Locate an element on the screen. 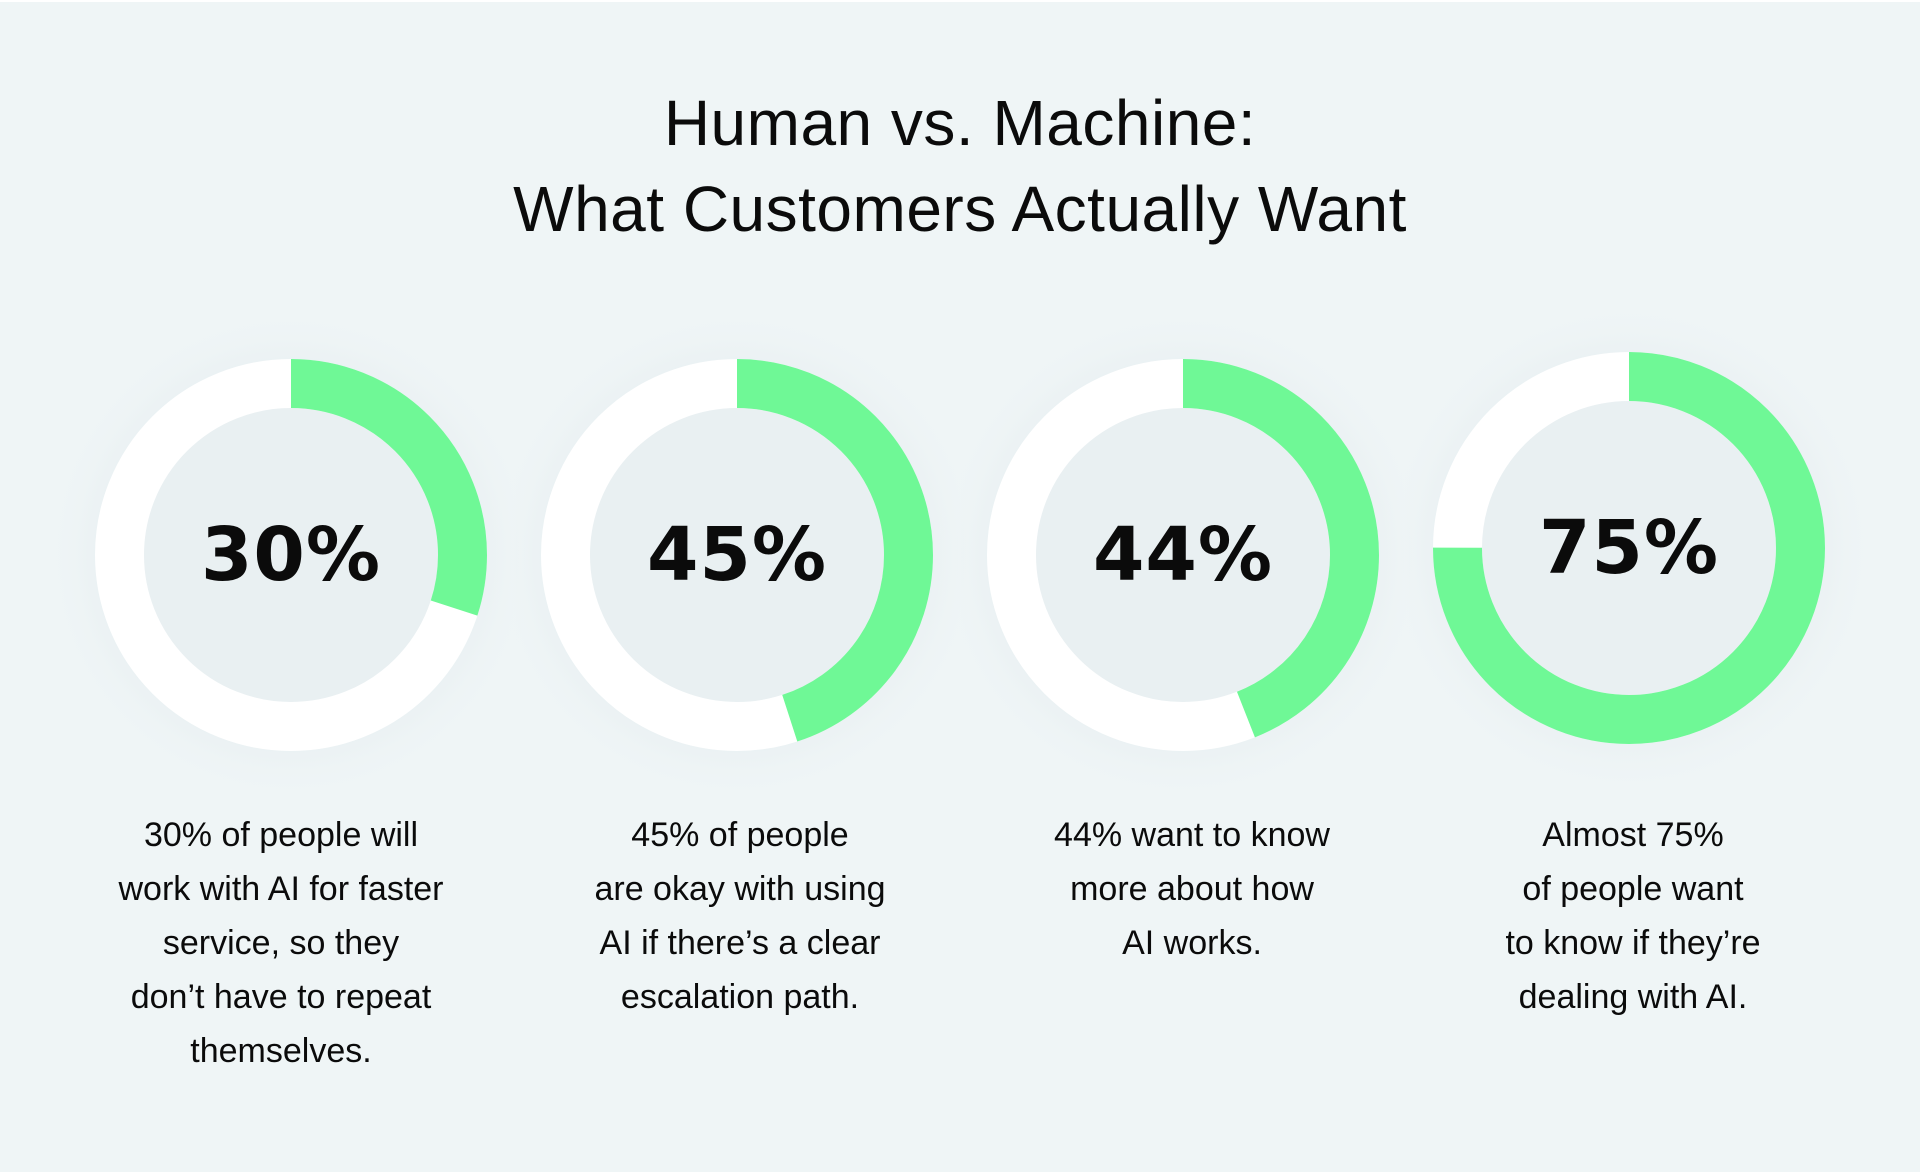  caption-line: are okay with using is located at coordinates (740, 889).